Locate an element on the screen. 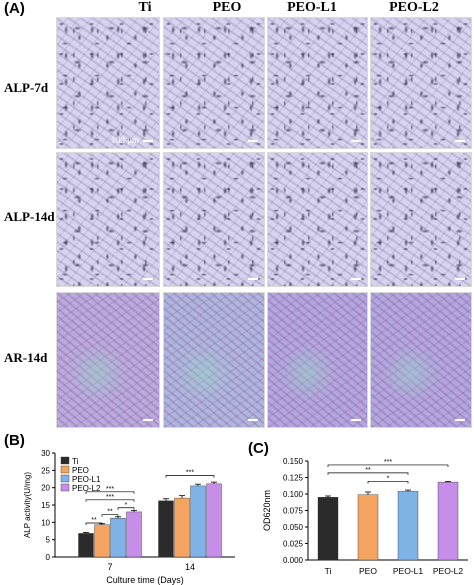  y-tick-label: 0.025 is located at coordinates (293, 544).